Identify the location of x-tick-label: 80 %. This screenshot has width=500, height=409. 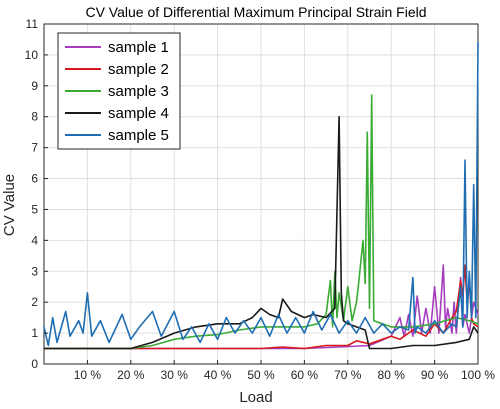
(392, 375).